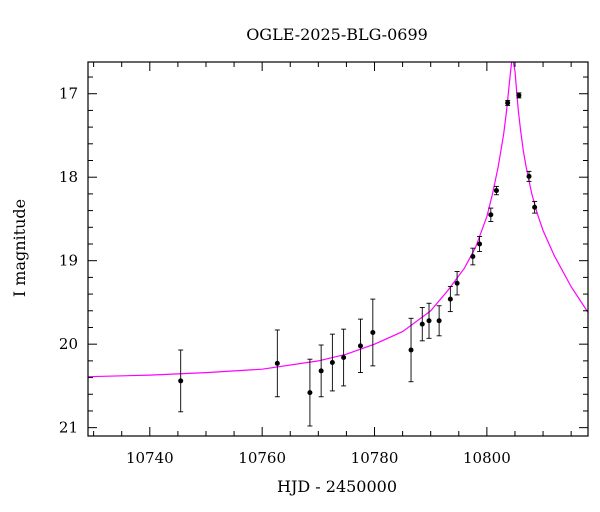  I want to click on x-tick-label: 10800, so click(487, 458).